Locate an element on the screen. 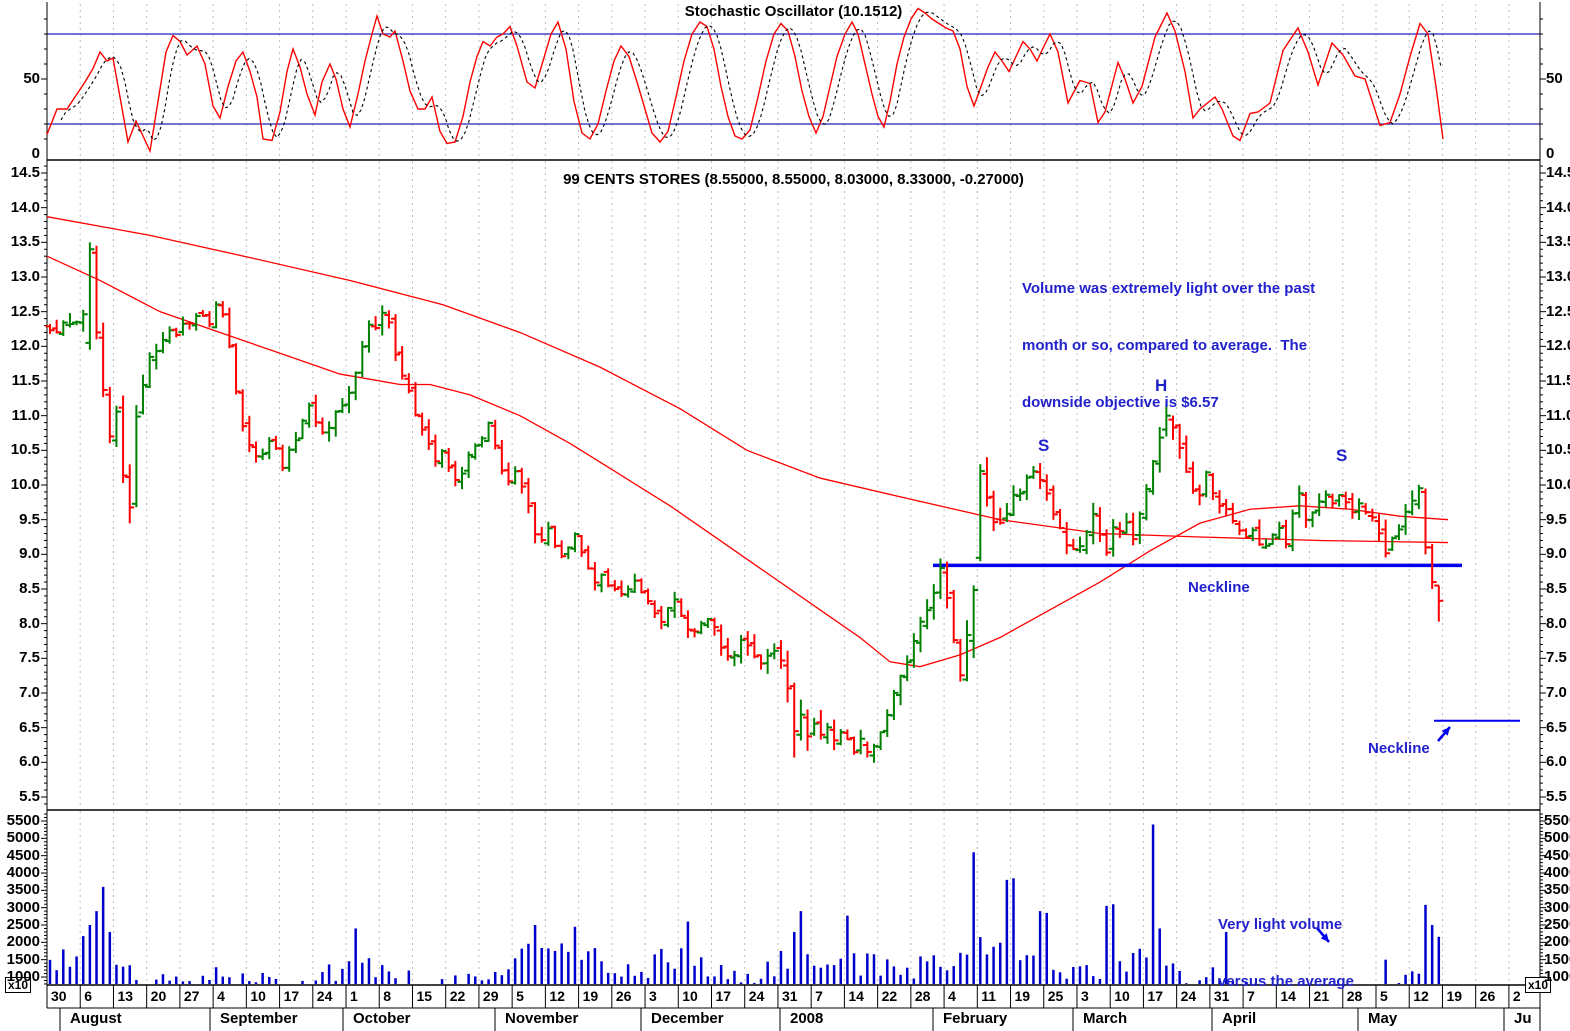  price-axis-label-right: 11.0 is located at coordinates (1558, 415).